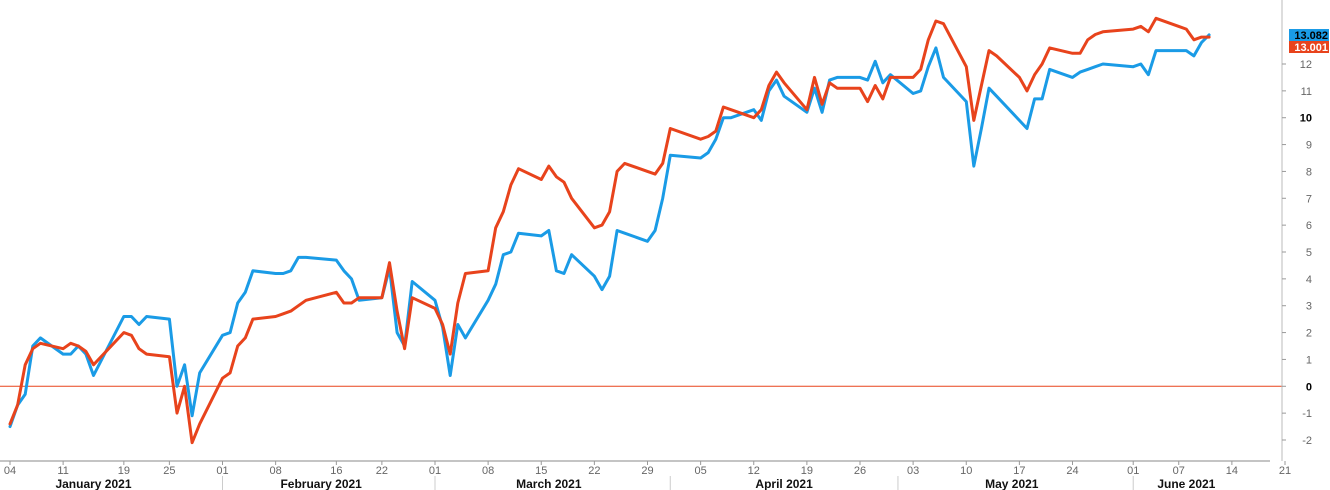 This screenshot has height=490, width=1330. What do you see at coordinates (93, 483) in the screenshot?
I see `month-label: January 2021` at bounding box center [93, 483].